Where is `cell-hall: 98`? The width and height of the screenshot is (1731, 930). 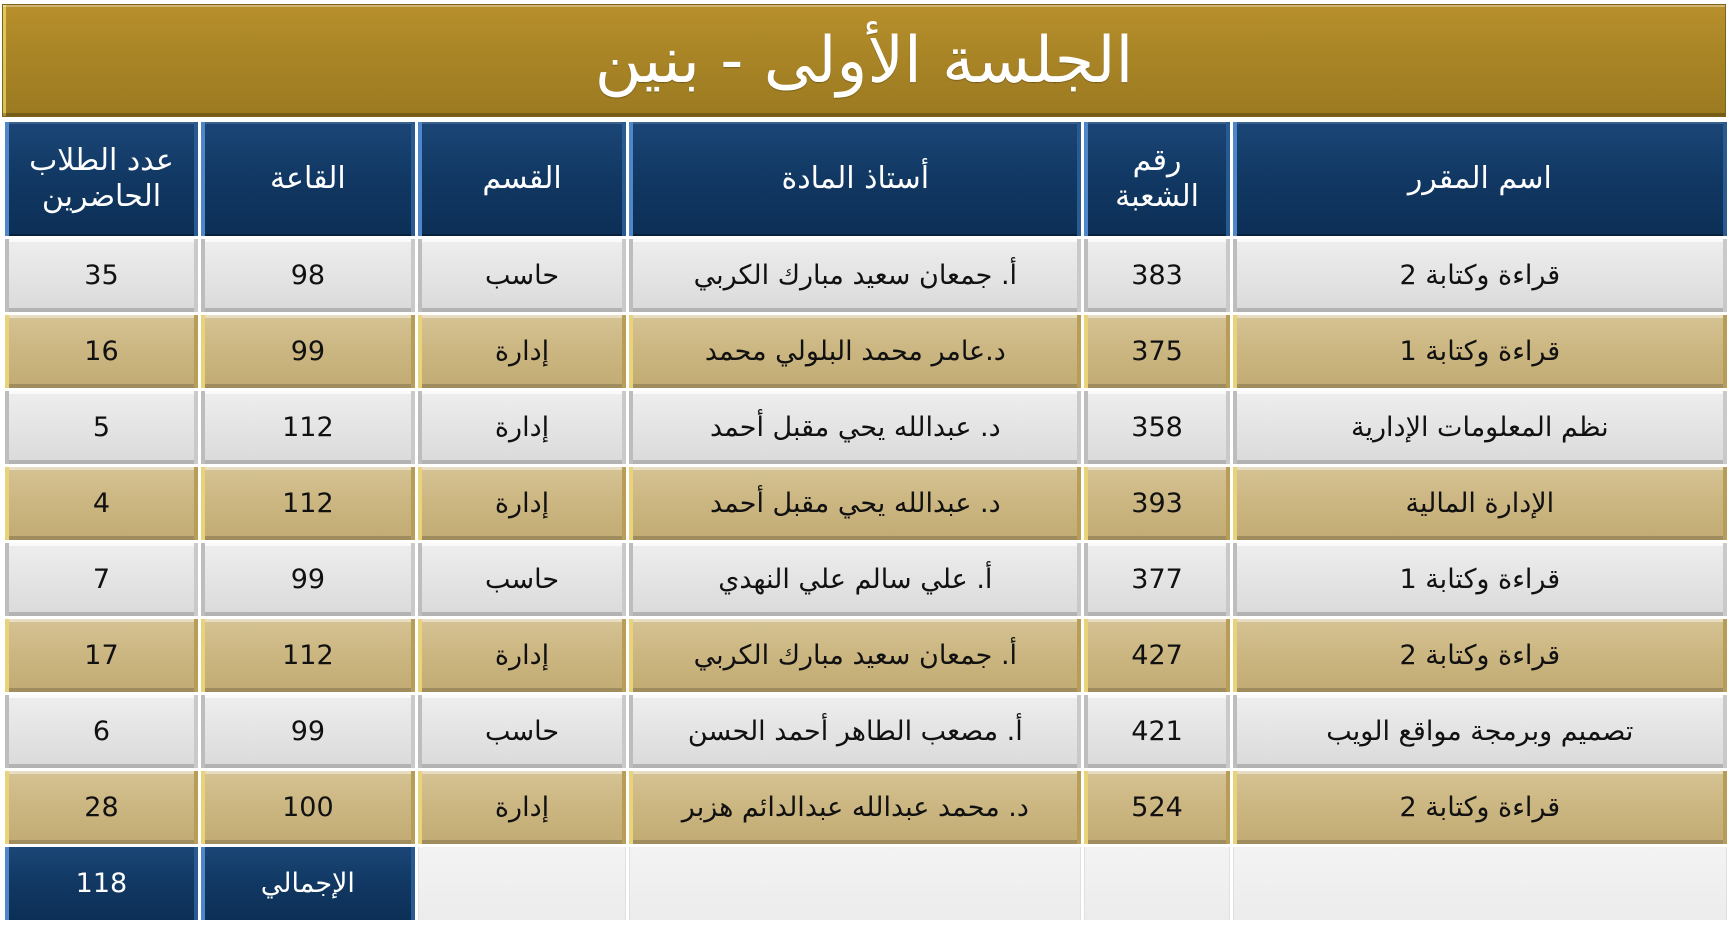 cell-hall: 98 is located at coordinates (307, 275).